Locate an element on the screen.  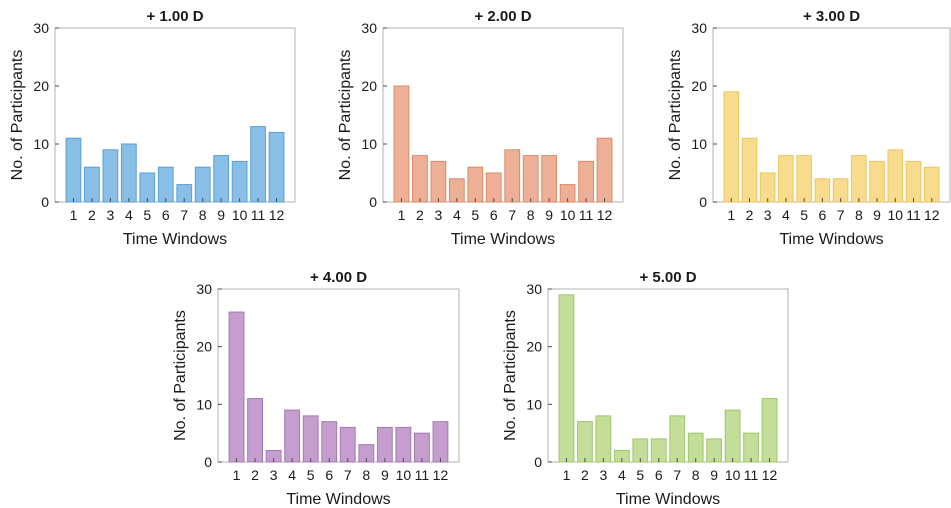
chart-title: + 3.00 D is located at coordinates (831, 16).